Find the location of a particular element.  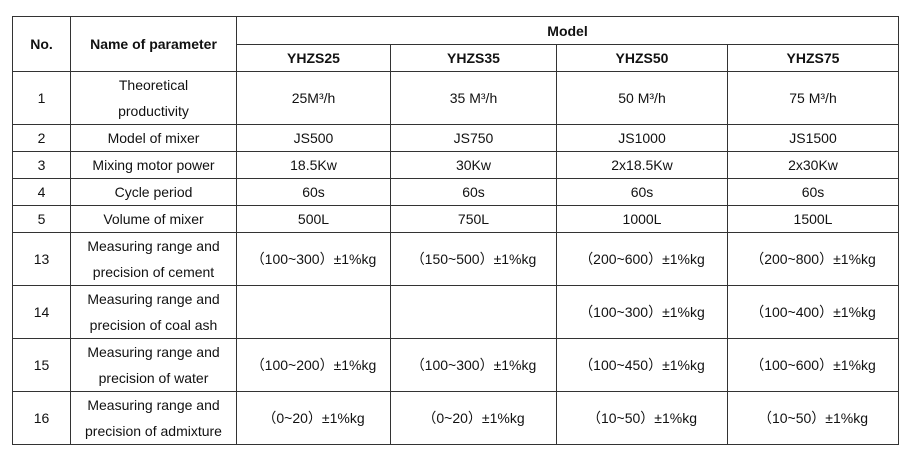

cell: （150~500）±1%kg is located at coordinates (473, 259).